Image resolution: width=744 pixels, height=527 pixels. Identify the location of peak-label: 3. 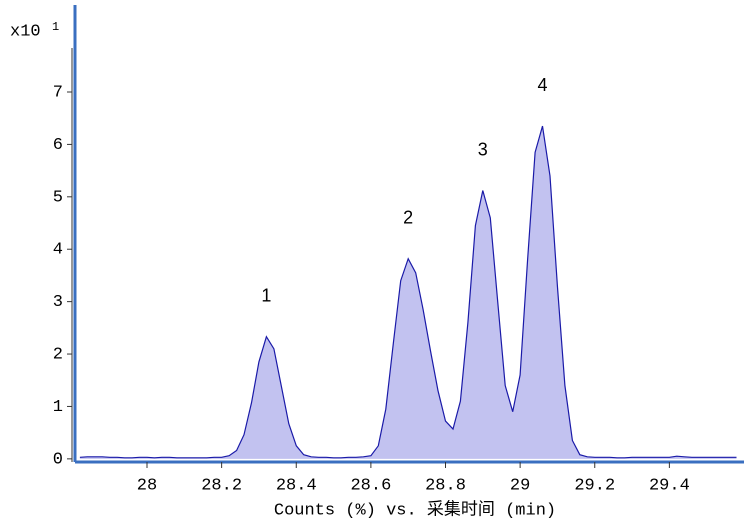
(483, 149).